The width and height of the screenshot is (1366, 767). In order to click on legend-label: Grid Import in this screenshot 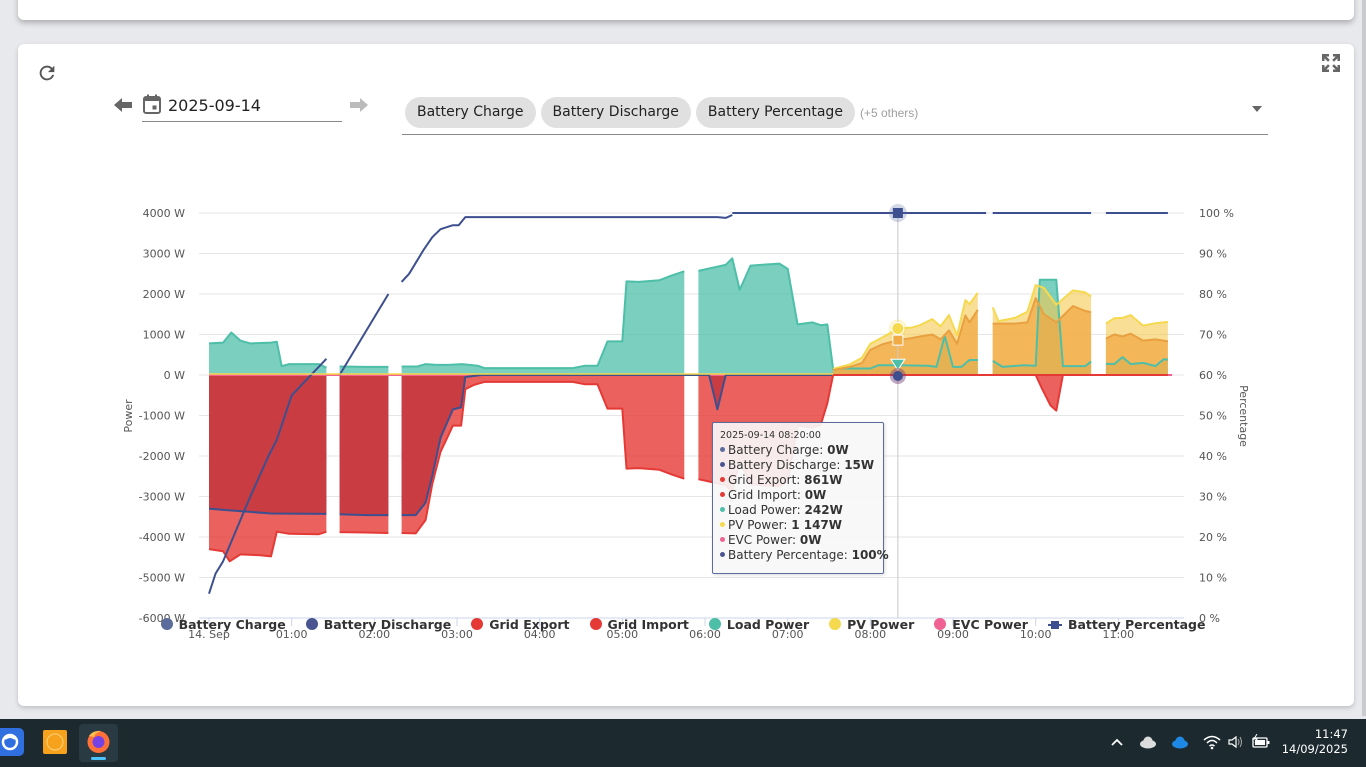, I will do `click(648, 624)`.